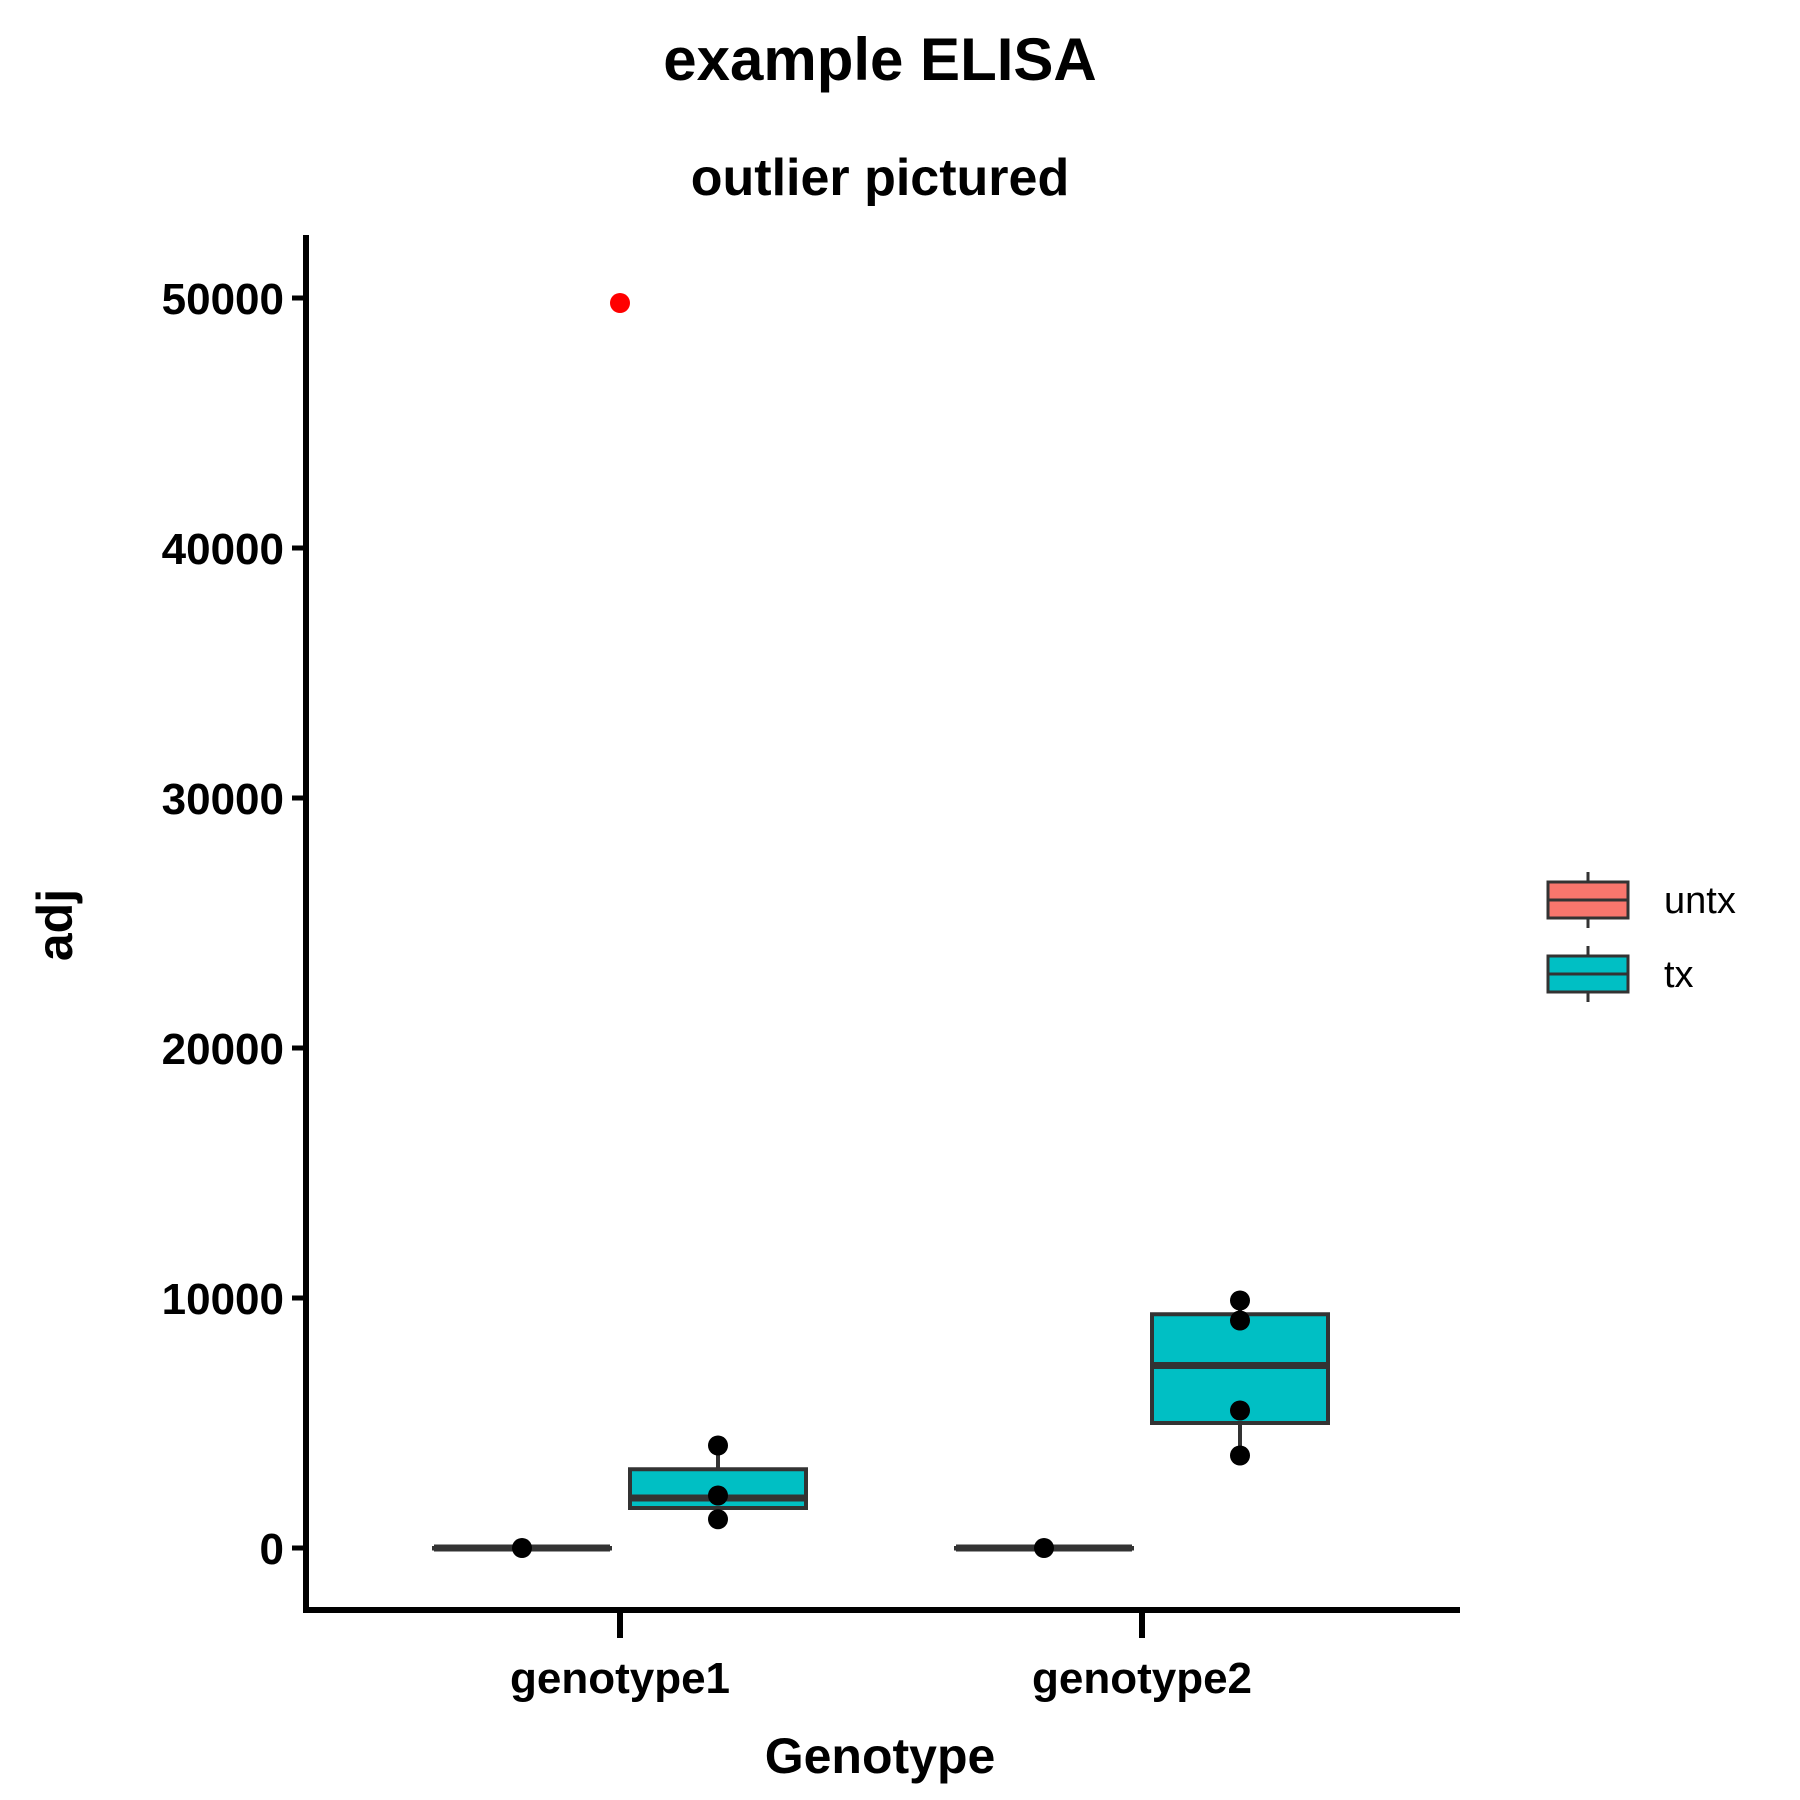 The image size is (1800, 1800). I want to click on y-tick-label: 20000, so click(223, 1049).